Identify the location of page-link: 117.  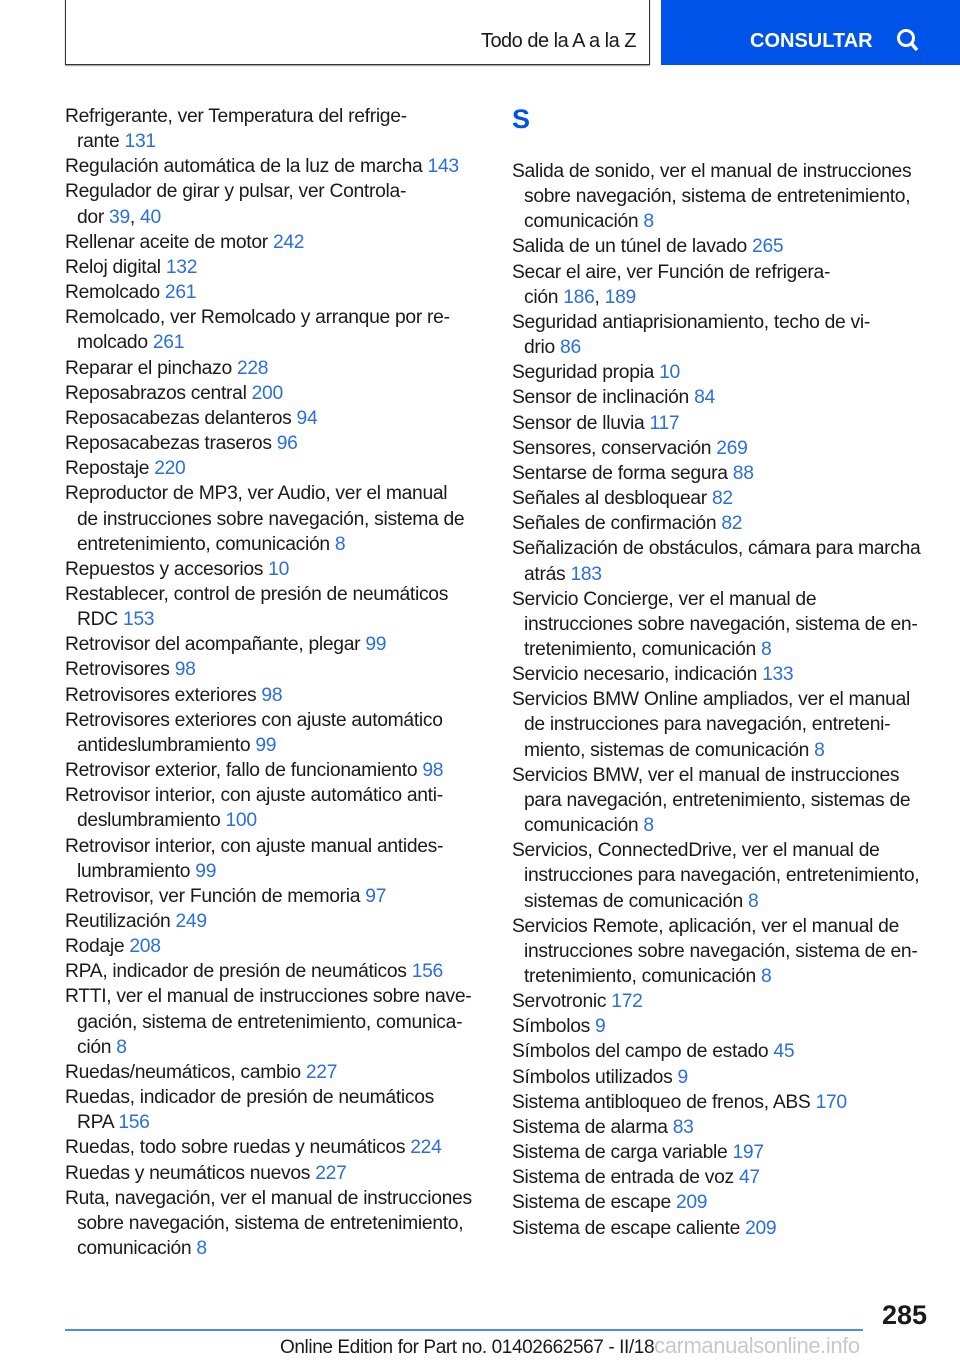
(664, 423).